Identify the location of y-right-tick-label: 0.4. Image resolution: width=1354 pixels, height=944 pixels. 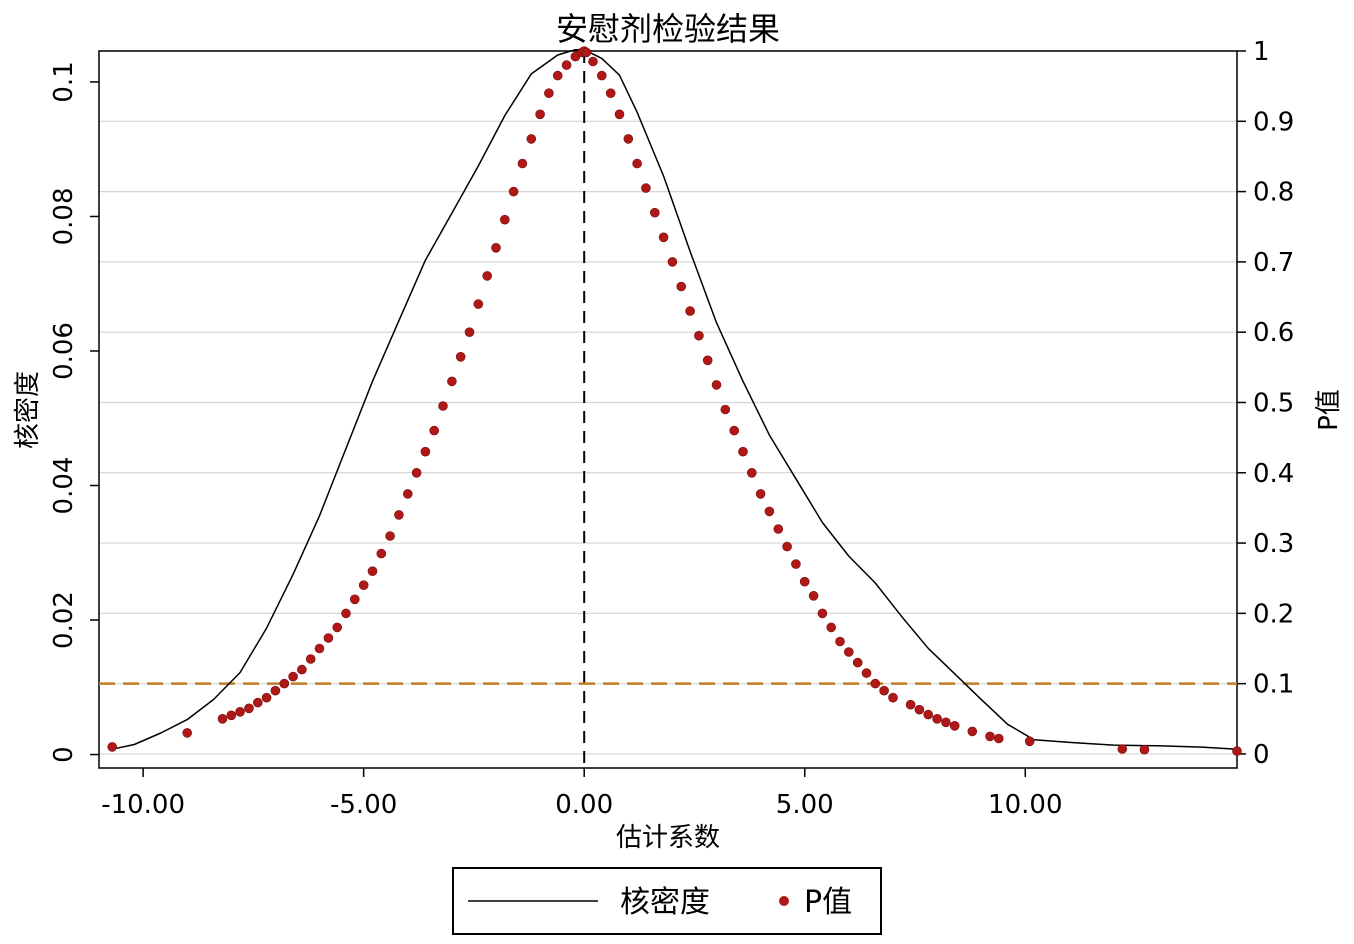
(1273, 474).